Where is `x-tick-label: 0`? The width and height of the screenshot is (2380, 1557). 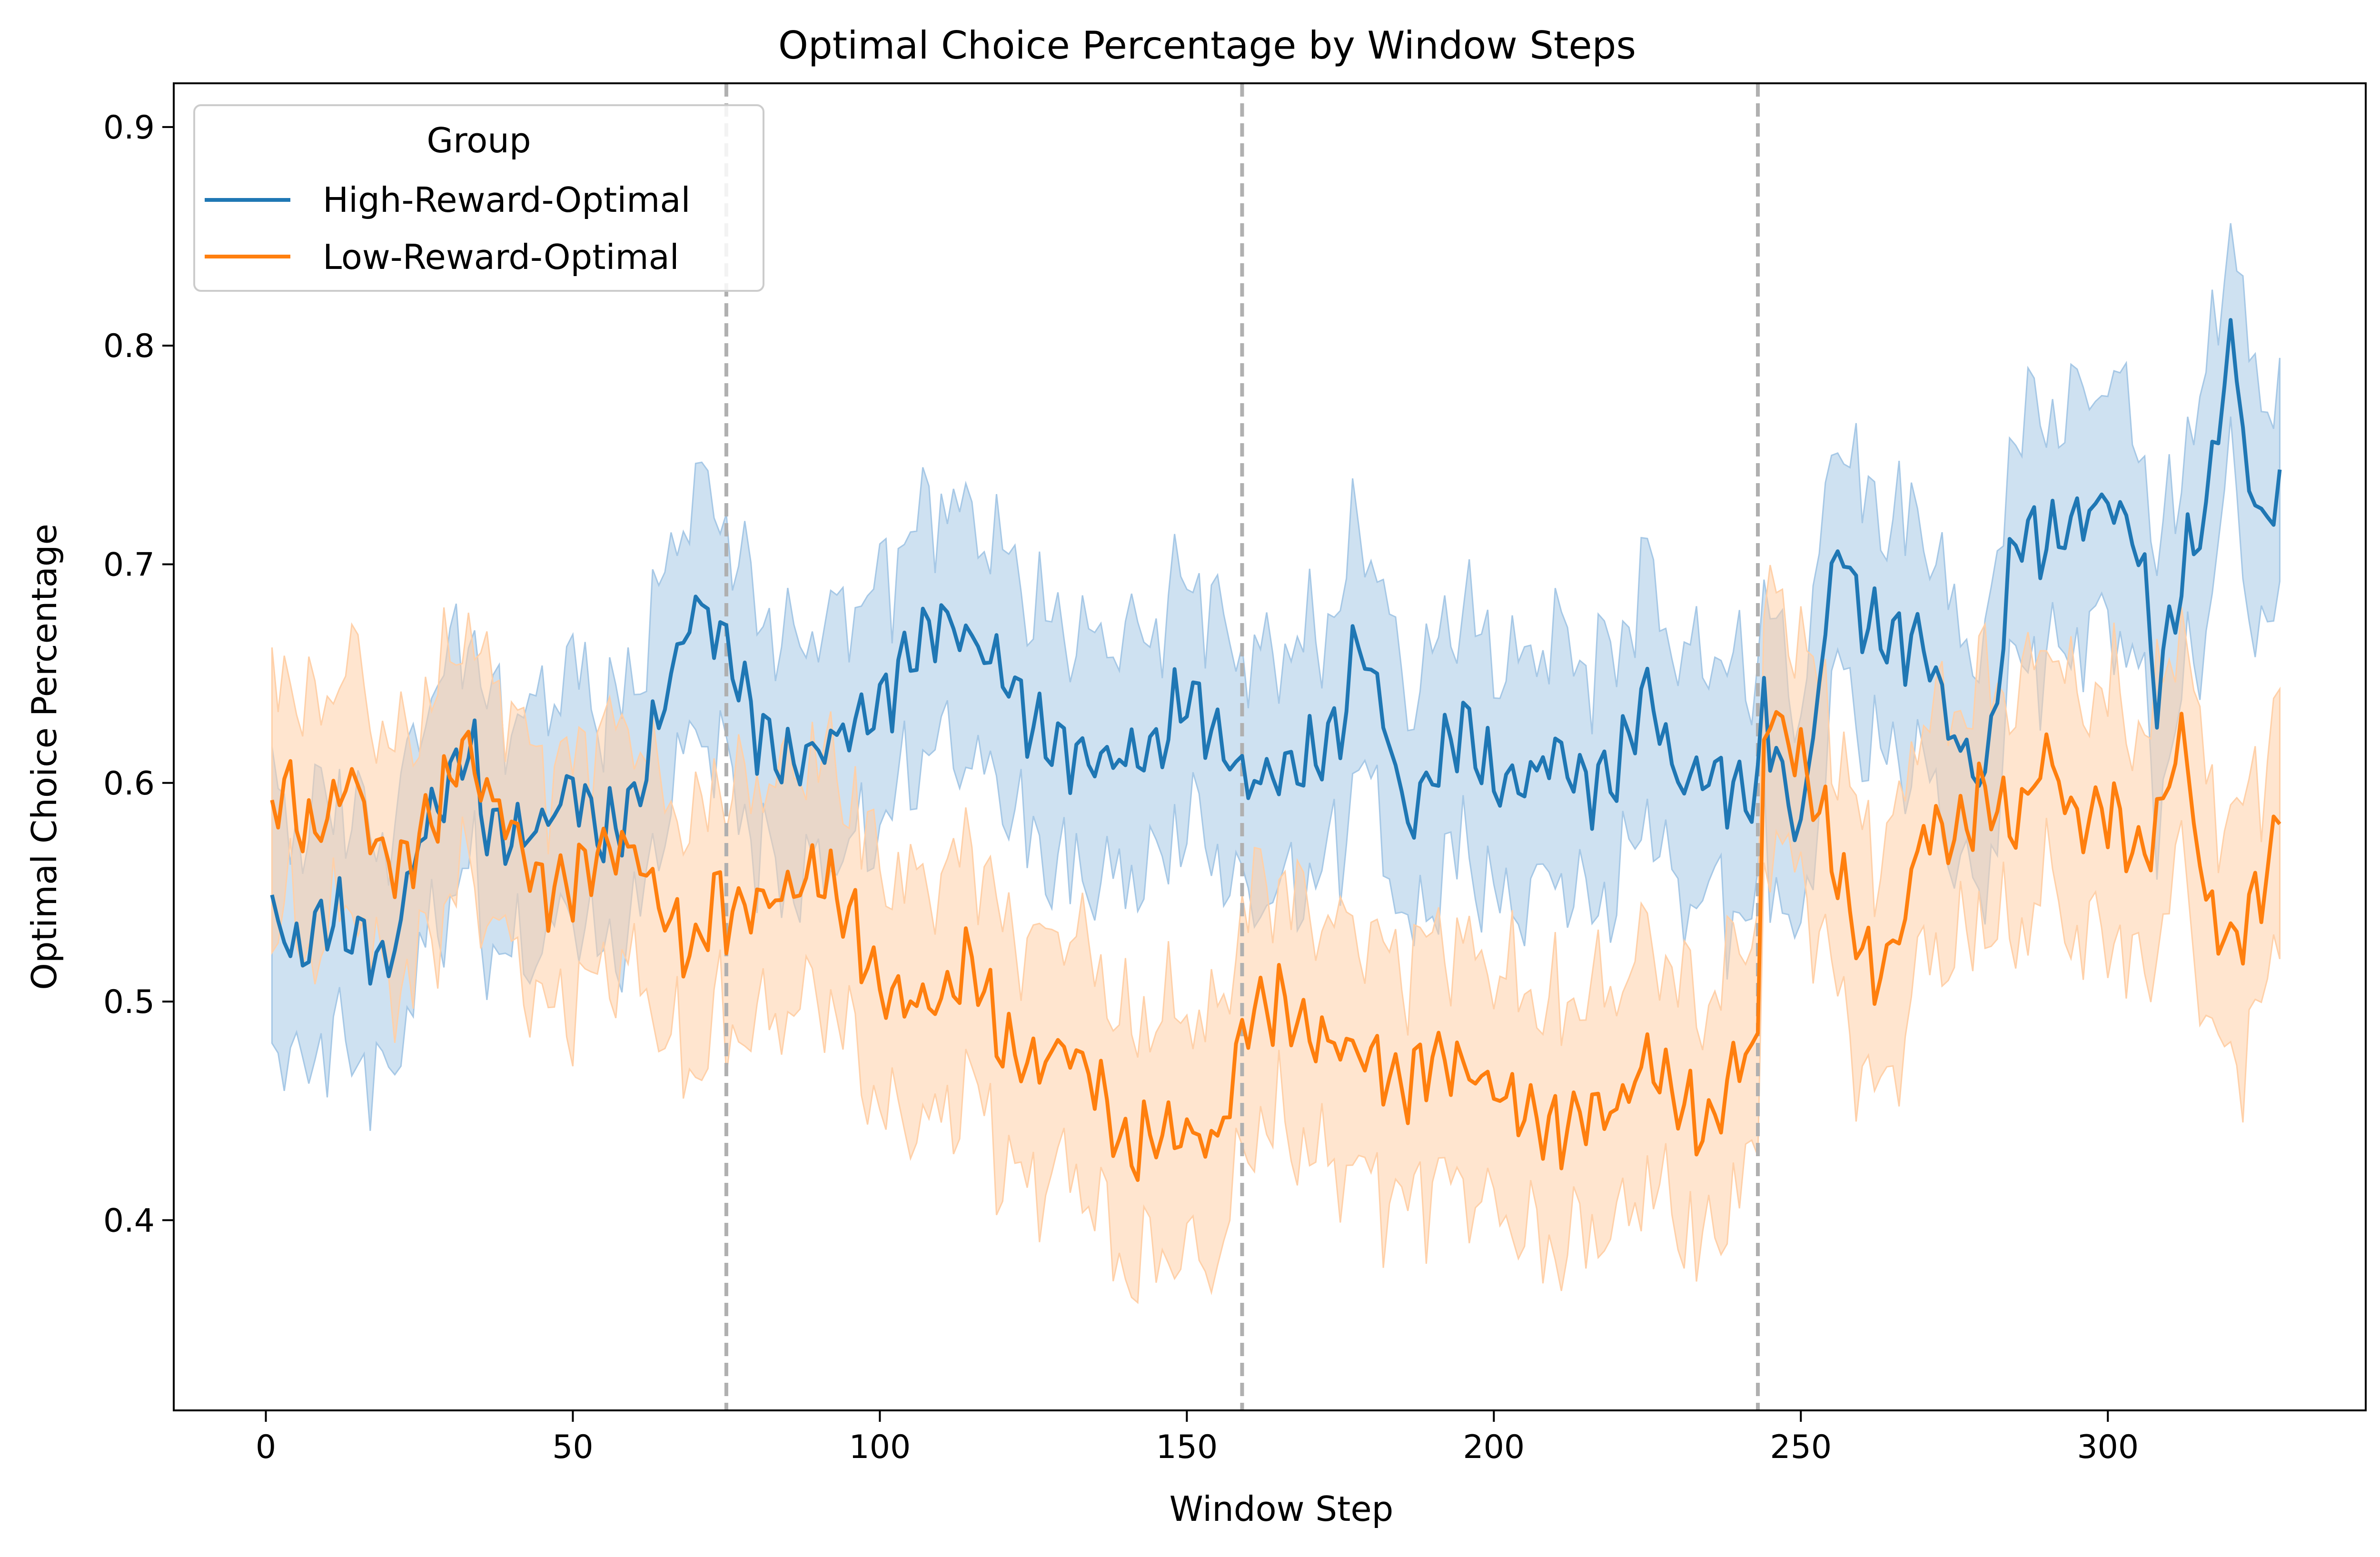 x-tick-label: 0 is located at coordinates (266, 1447).